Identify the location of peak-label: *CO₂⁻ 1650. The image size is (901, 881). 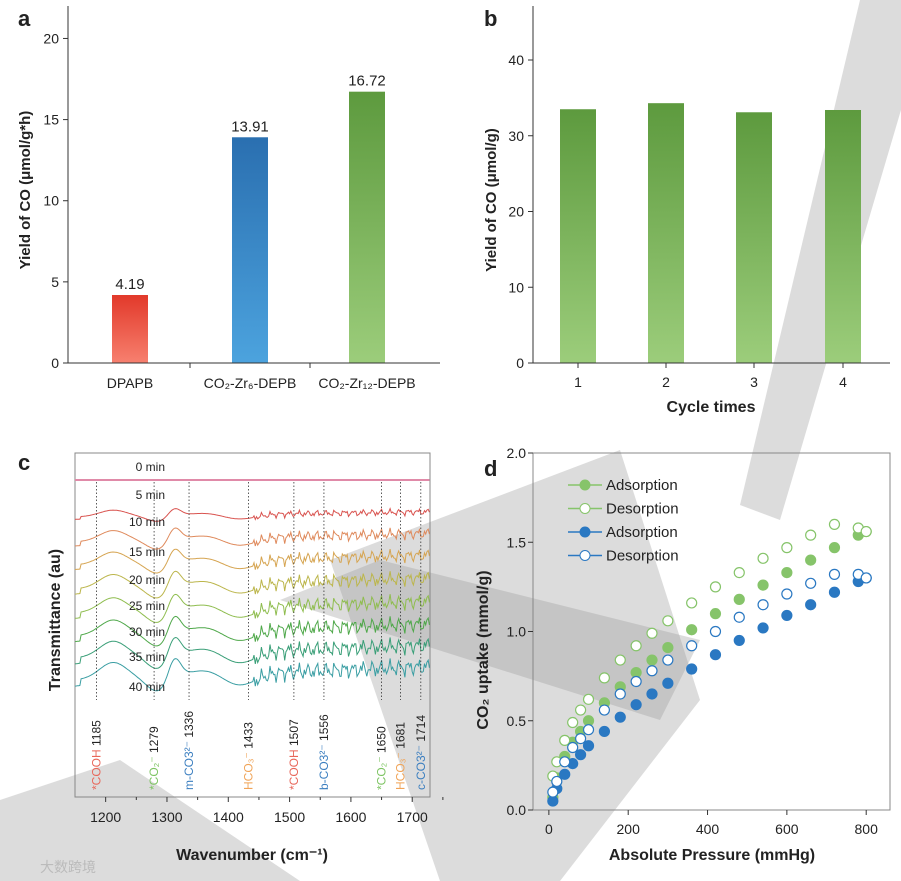
(382, 758).